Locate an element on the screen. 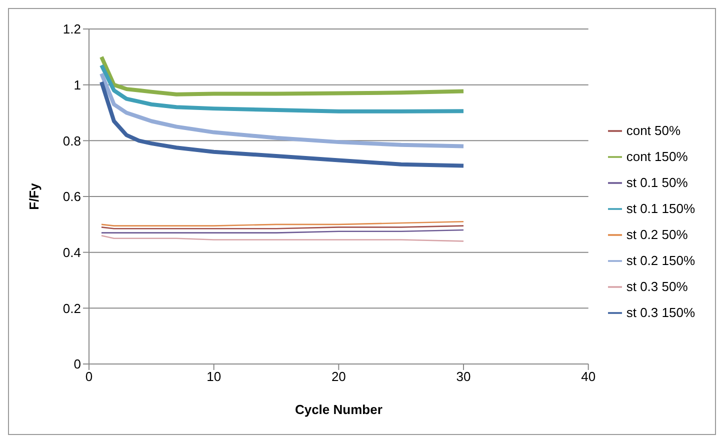  legend-label: st 0.3 150% is located at coordinates (660, 312).